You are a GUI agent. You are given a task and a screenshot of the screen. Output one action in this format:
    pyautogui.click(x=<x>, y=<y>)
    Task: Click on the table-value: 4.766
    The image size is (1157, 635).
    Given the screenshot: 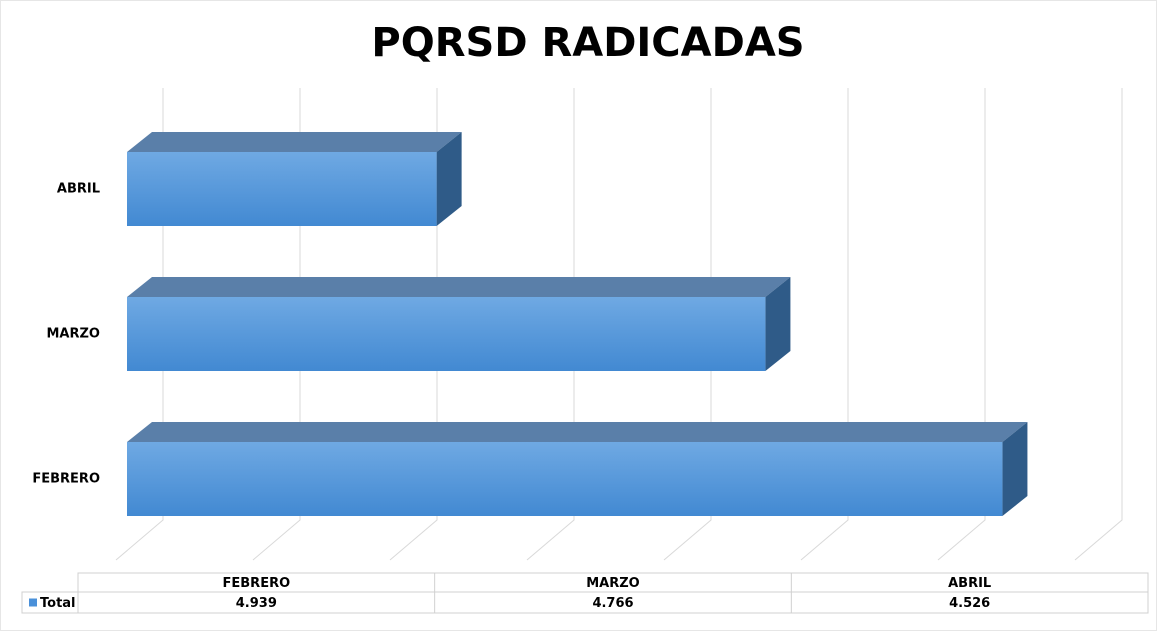 What is the action you would take?
    pyautogui.click(x=612, y=603)
    